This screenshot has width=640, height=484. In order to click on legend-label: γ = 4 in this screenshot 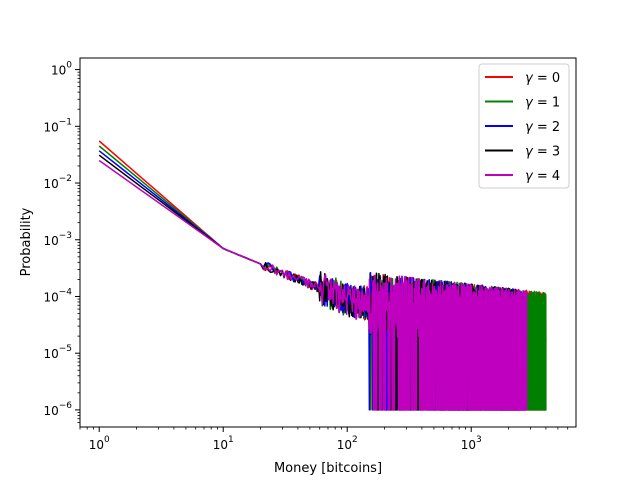, I will do `click(542, 176)`.